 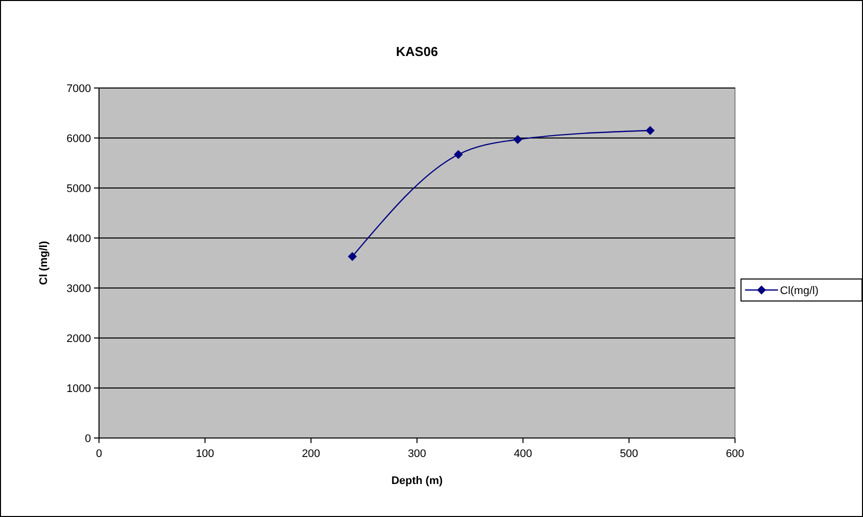 I want to click on legend-label: Cl(mg/l), so click(x=799, y=290).